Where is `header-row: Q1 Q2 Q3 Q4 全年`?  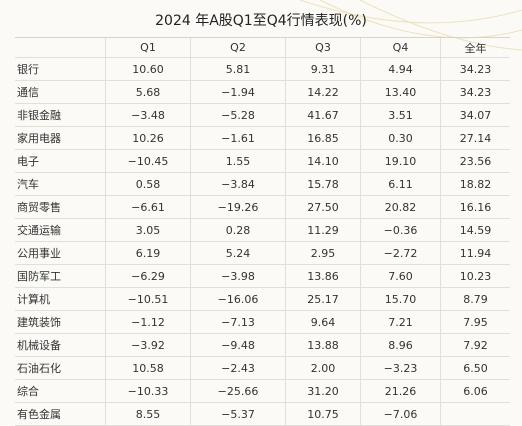
header-row: Q1 Q2 Q3 Q4 全年 is located at coordinates (262, 47).